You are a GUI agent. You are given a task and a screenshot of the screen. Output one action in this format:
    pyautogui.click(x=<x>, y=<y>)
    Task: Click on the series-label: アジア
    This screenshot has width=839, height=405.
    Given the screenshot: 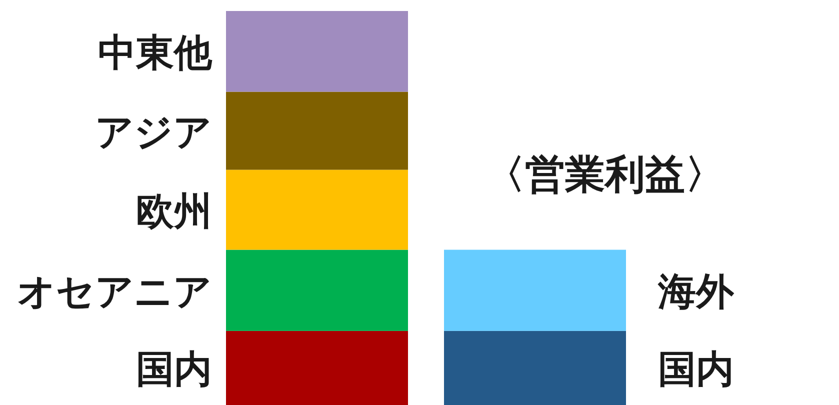 What is the action you would take?
    pyautogui.click(x=153, y=132)
    